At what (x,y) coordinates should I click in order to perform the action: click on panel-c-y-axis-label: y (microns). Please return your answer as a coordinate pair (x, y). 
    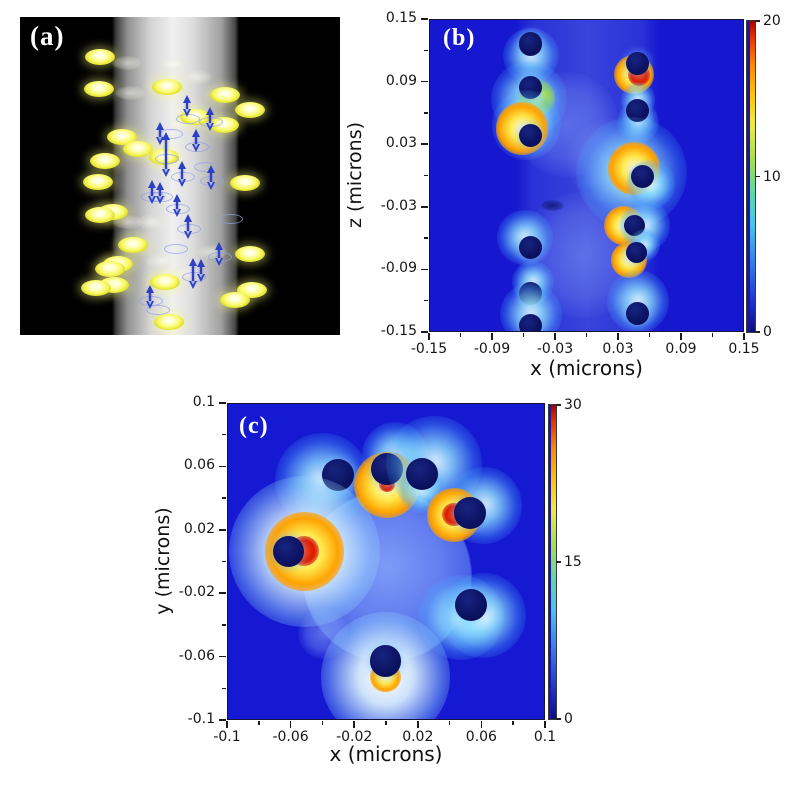
    Looking at the image, I should click on (163, 561).